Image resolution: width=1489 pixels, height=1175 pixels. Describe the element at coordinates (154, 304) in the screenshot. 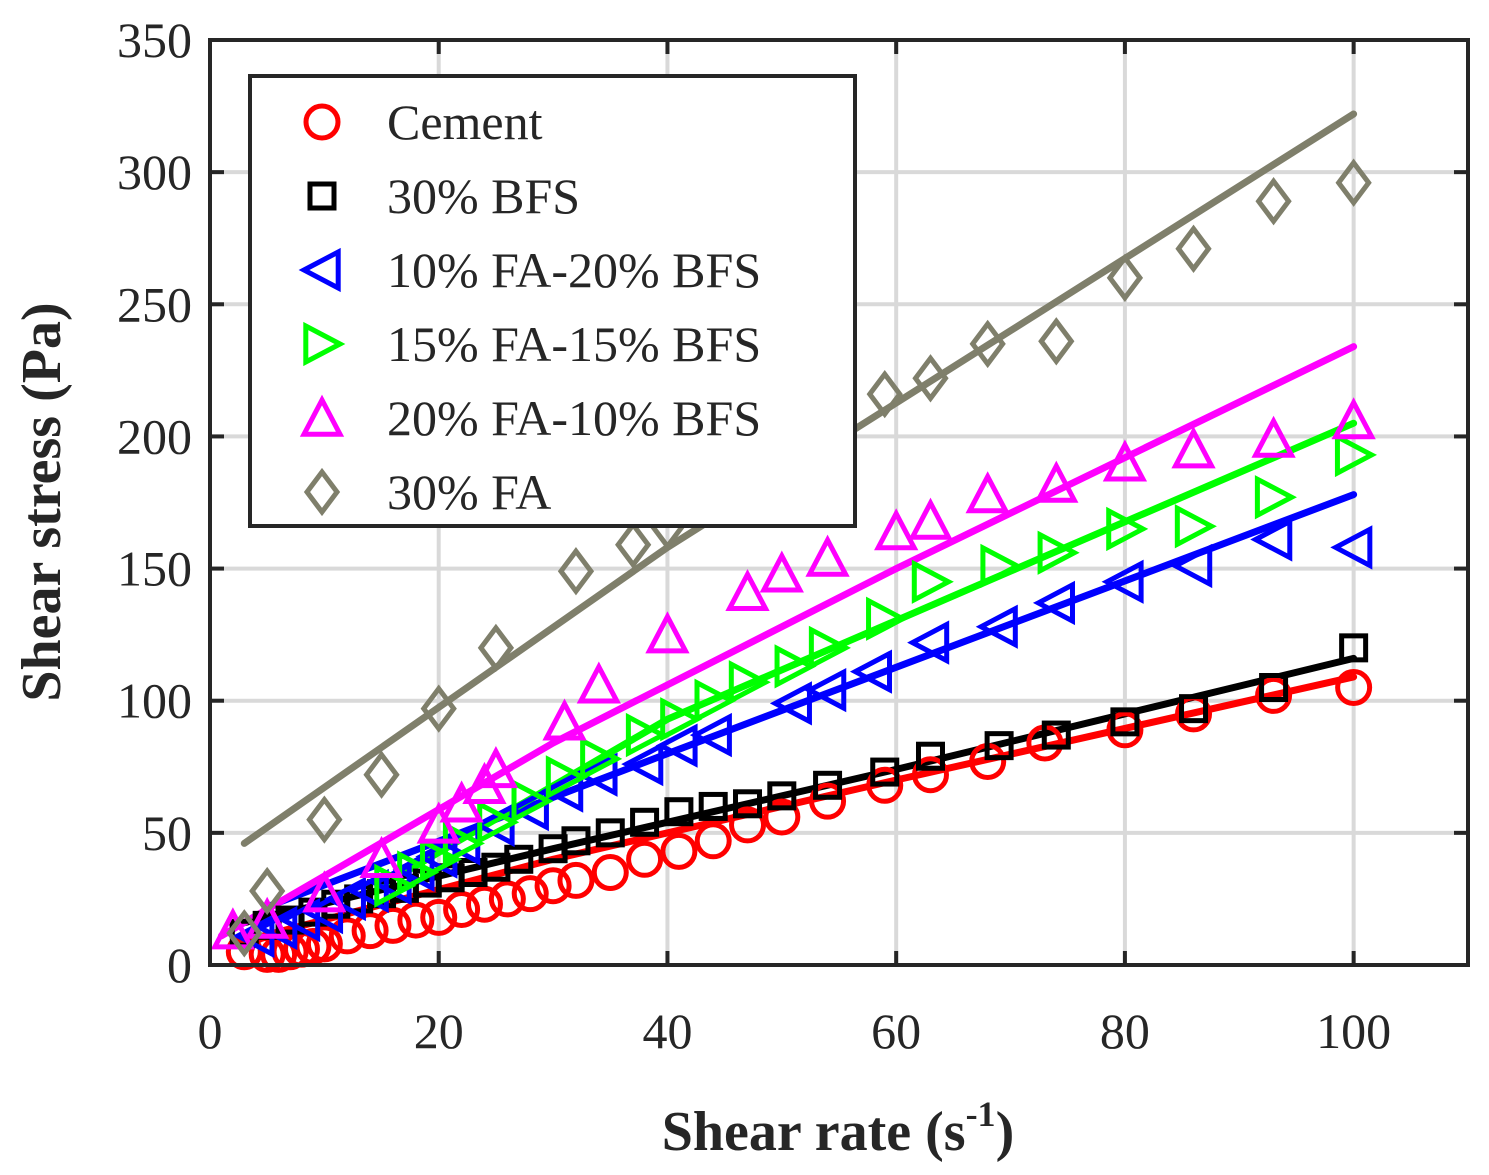

I see `y-tick-label: 250` at that location.